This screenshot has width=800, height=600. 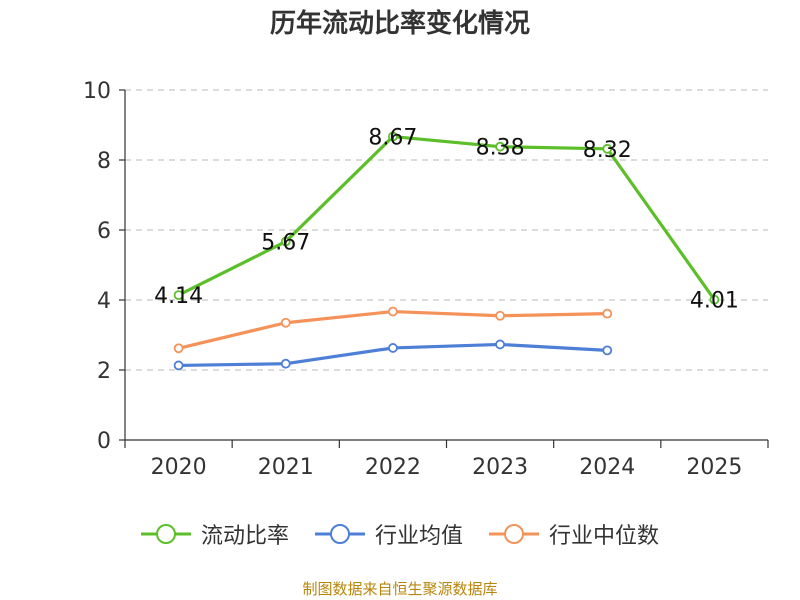 I want to click on x-tick-label: 2023, so click(x=500, y=467).